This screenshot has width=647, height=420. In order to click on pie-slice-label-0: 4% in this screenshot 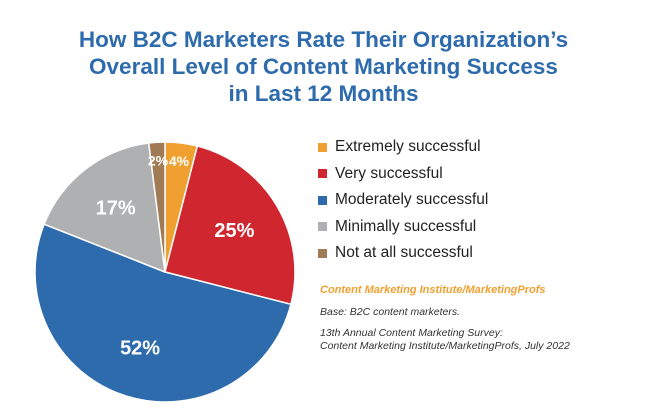, I will do `click(179, 161)`.